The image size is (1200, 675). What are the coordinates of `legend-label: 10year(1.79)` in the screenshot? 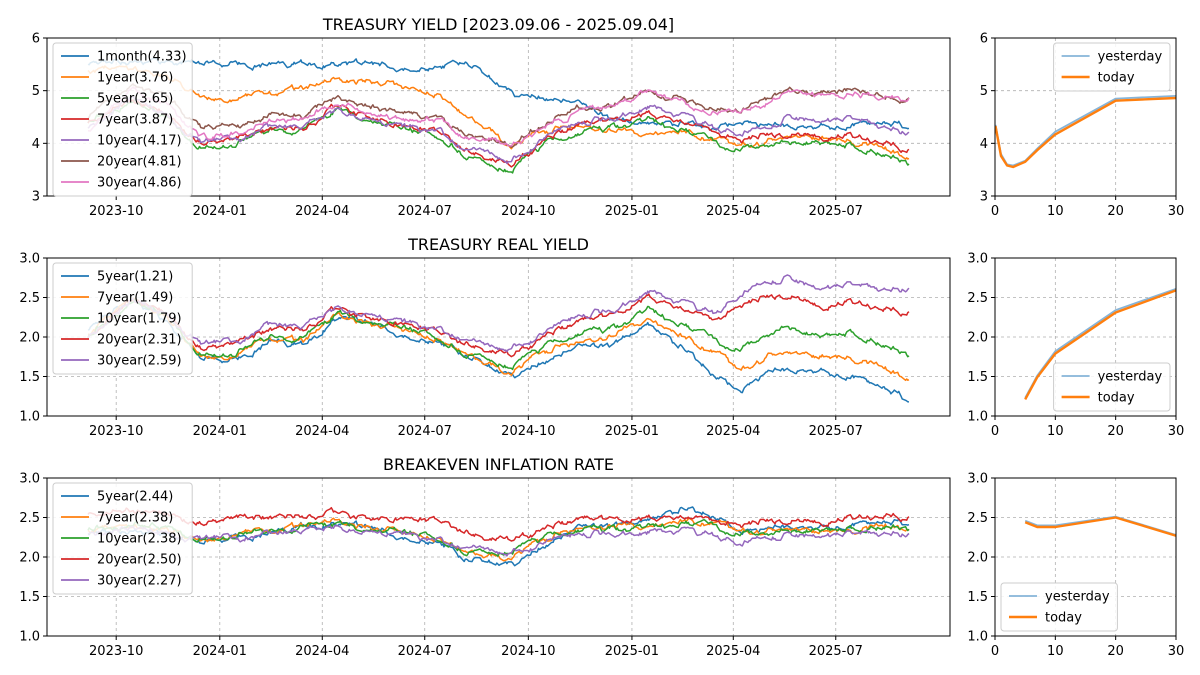 It's located at (139, 319).